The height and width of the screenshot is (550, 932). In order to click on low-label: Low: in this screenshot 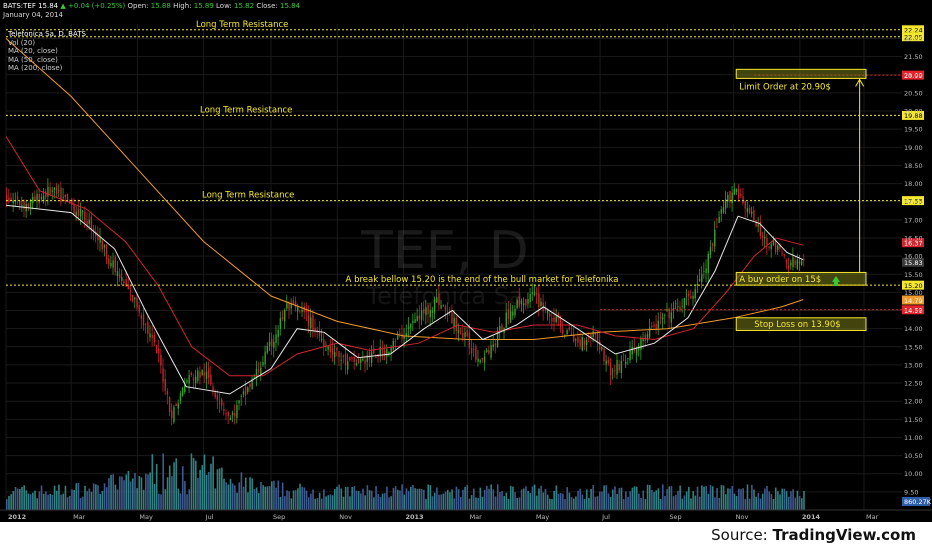, I will do `click(224, 6)`.